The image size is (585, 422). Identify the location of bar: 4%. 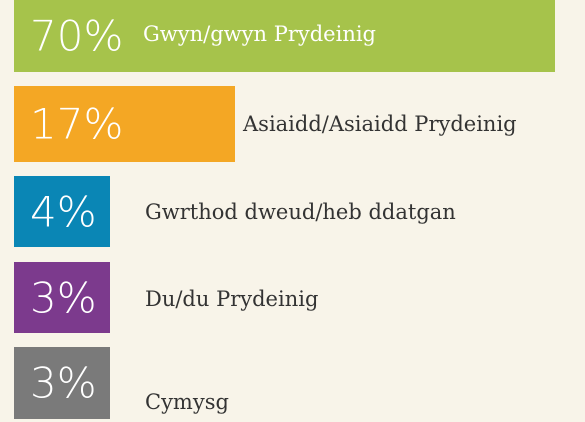
(62, 211).